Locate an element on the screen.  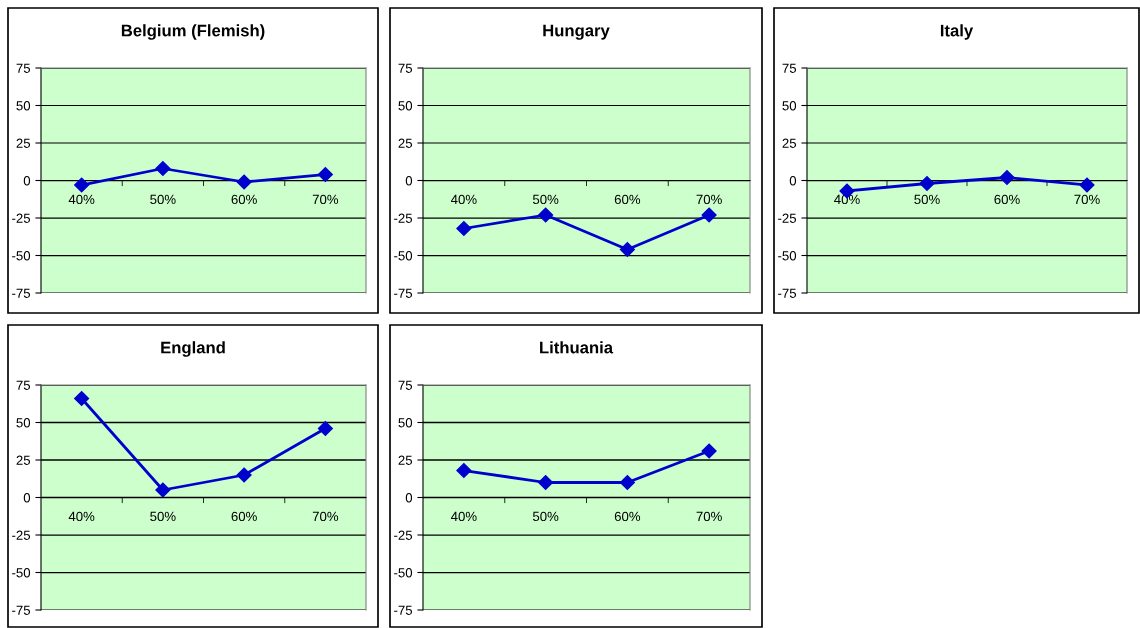
chart-title: England is located at coordinates (193, 349).